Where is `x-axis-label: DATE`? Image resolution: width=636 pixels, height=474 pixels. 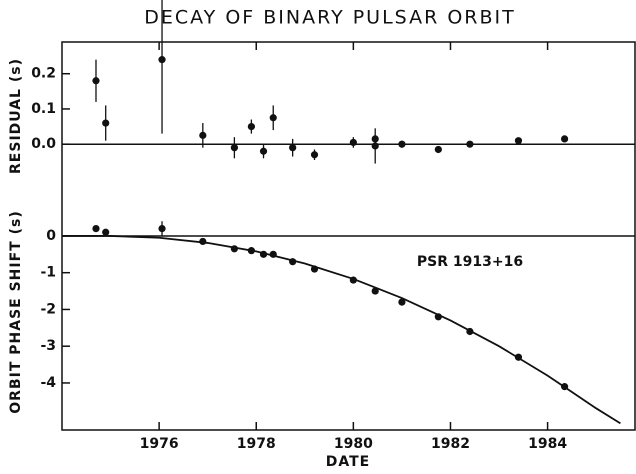 x-axis-label: DATE is located at coordinates (348, 462).